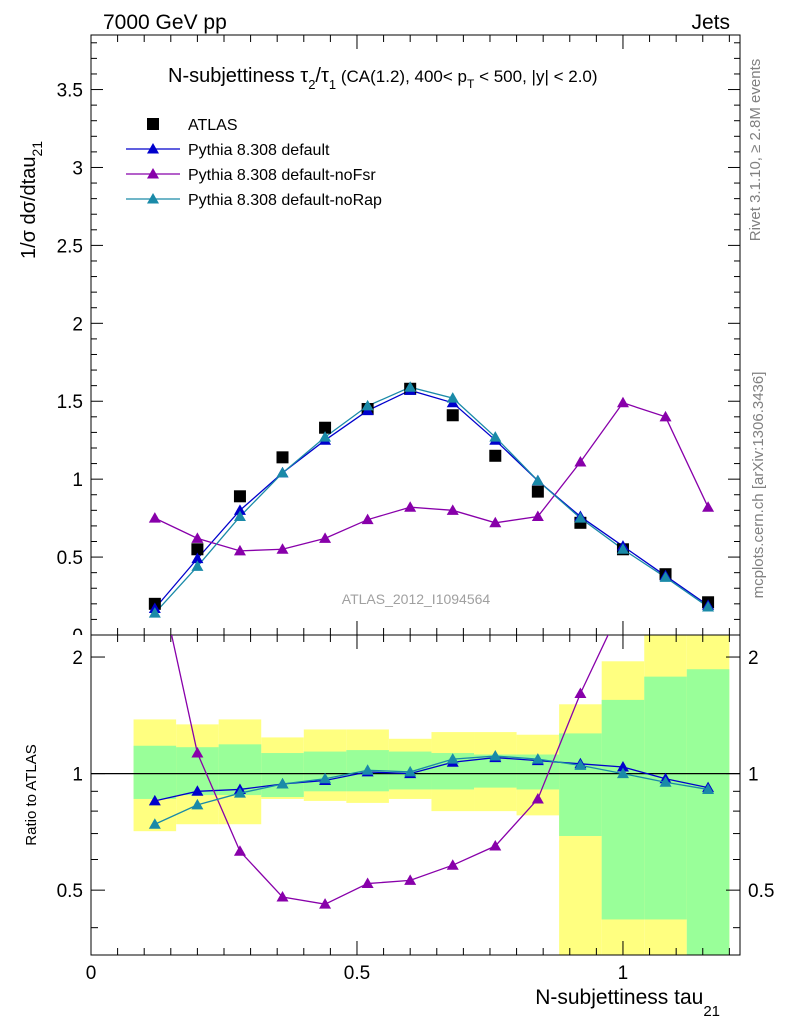 The image size is (786, 1024). What do you see at coordinates (259, 150) in the screenshot?
I see `legend-label: Pythia 8.308 default` at bounding box center [259, 150].